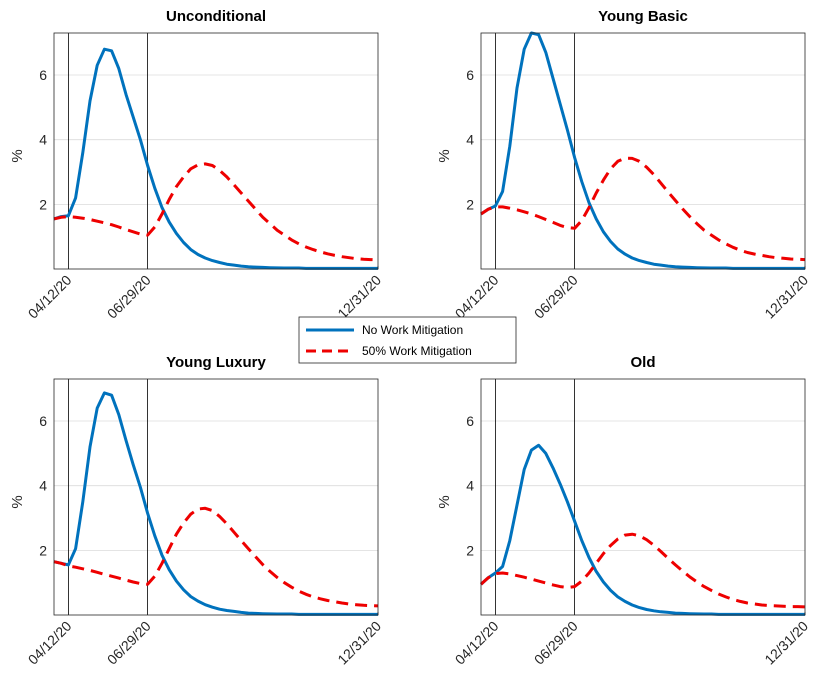 This screenshot has width=814, height=685. I want to click on legend-box, so click(407, 340).